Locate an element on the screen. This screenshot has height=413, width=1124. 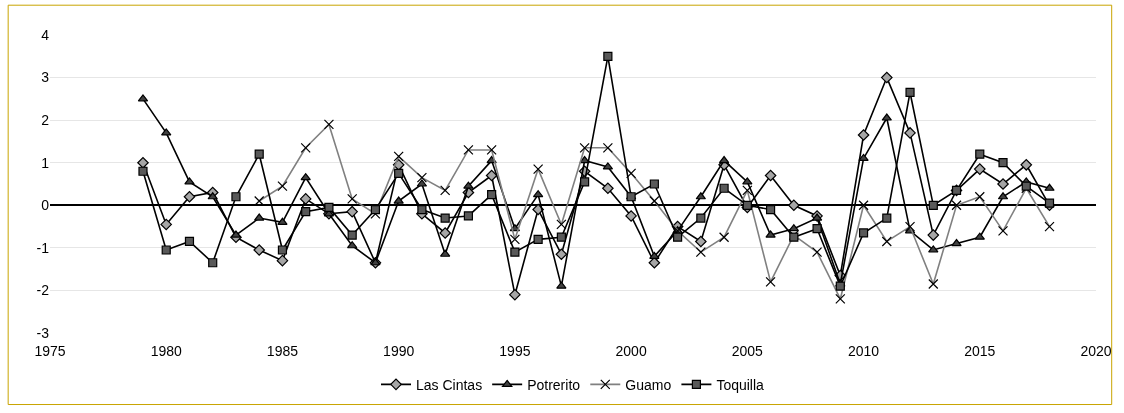
y-tick-label: 1 is located at coordinates (45, 162).